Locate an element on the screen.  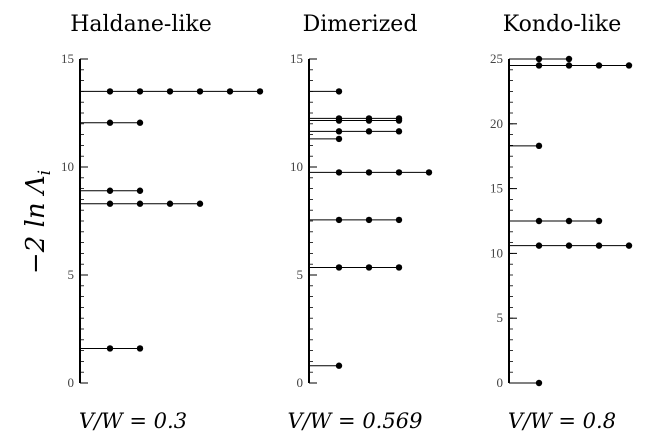
panel-subtitle-dimerized: V/W = 0.569 is located at coordinates (355, 421).